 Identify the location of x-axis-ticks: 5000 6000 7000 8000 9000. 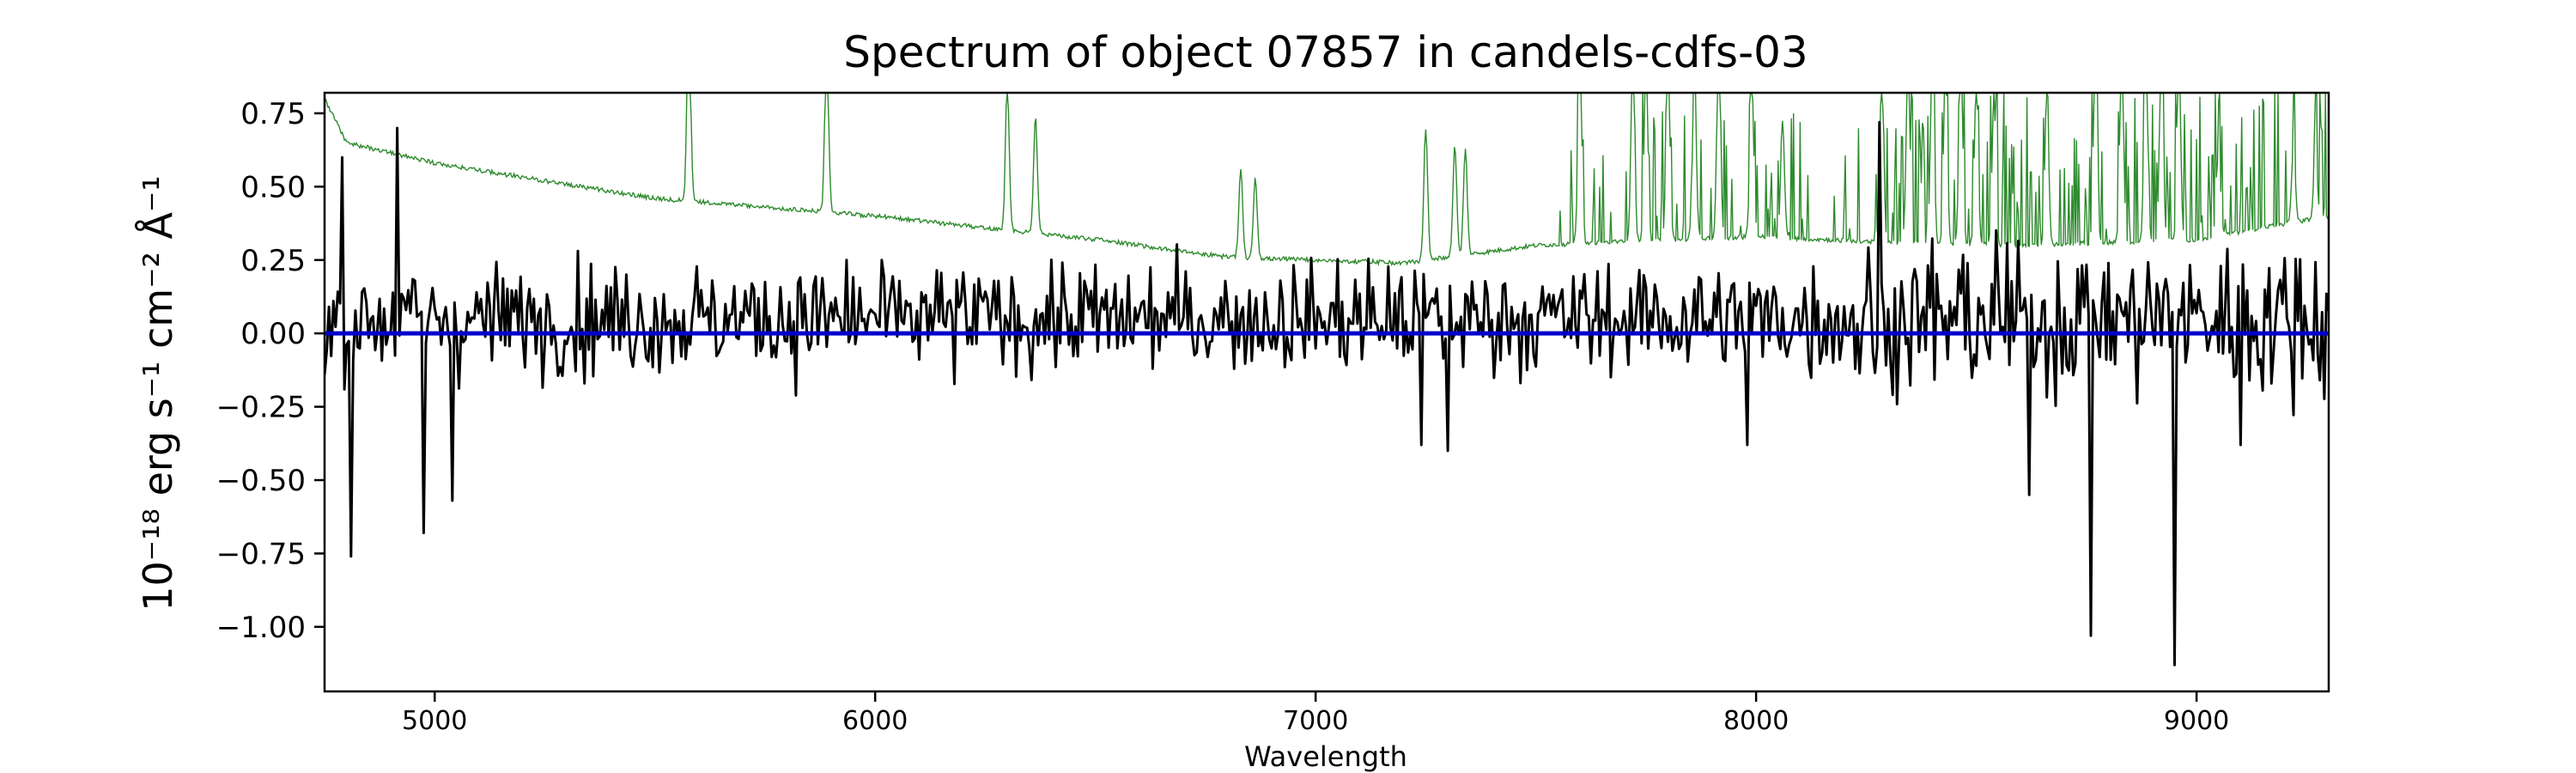
(1316, 713).